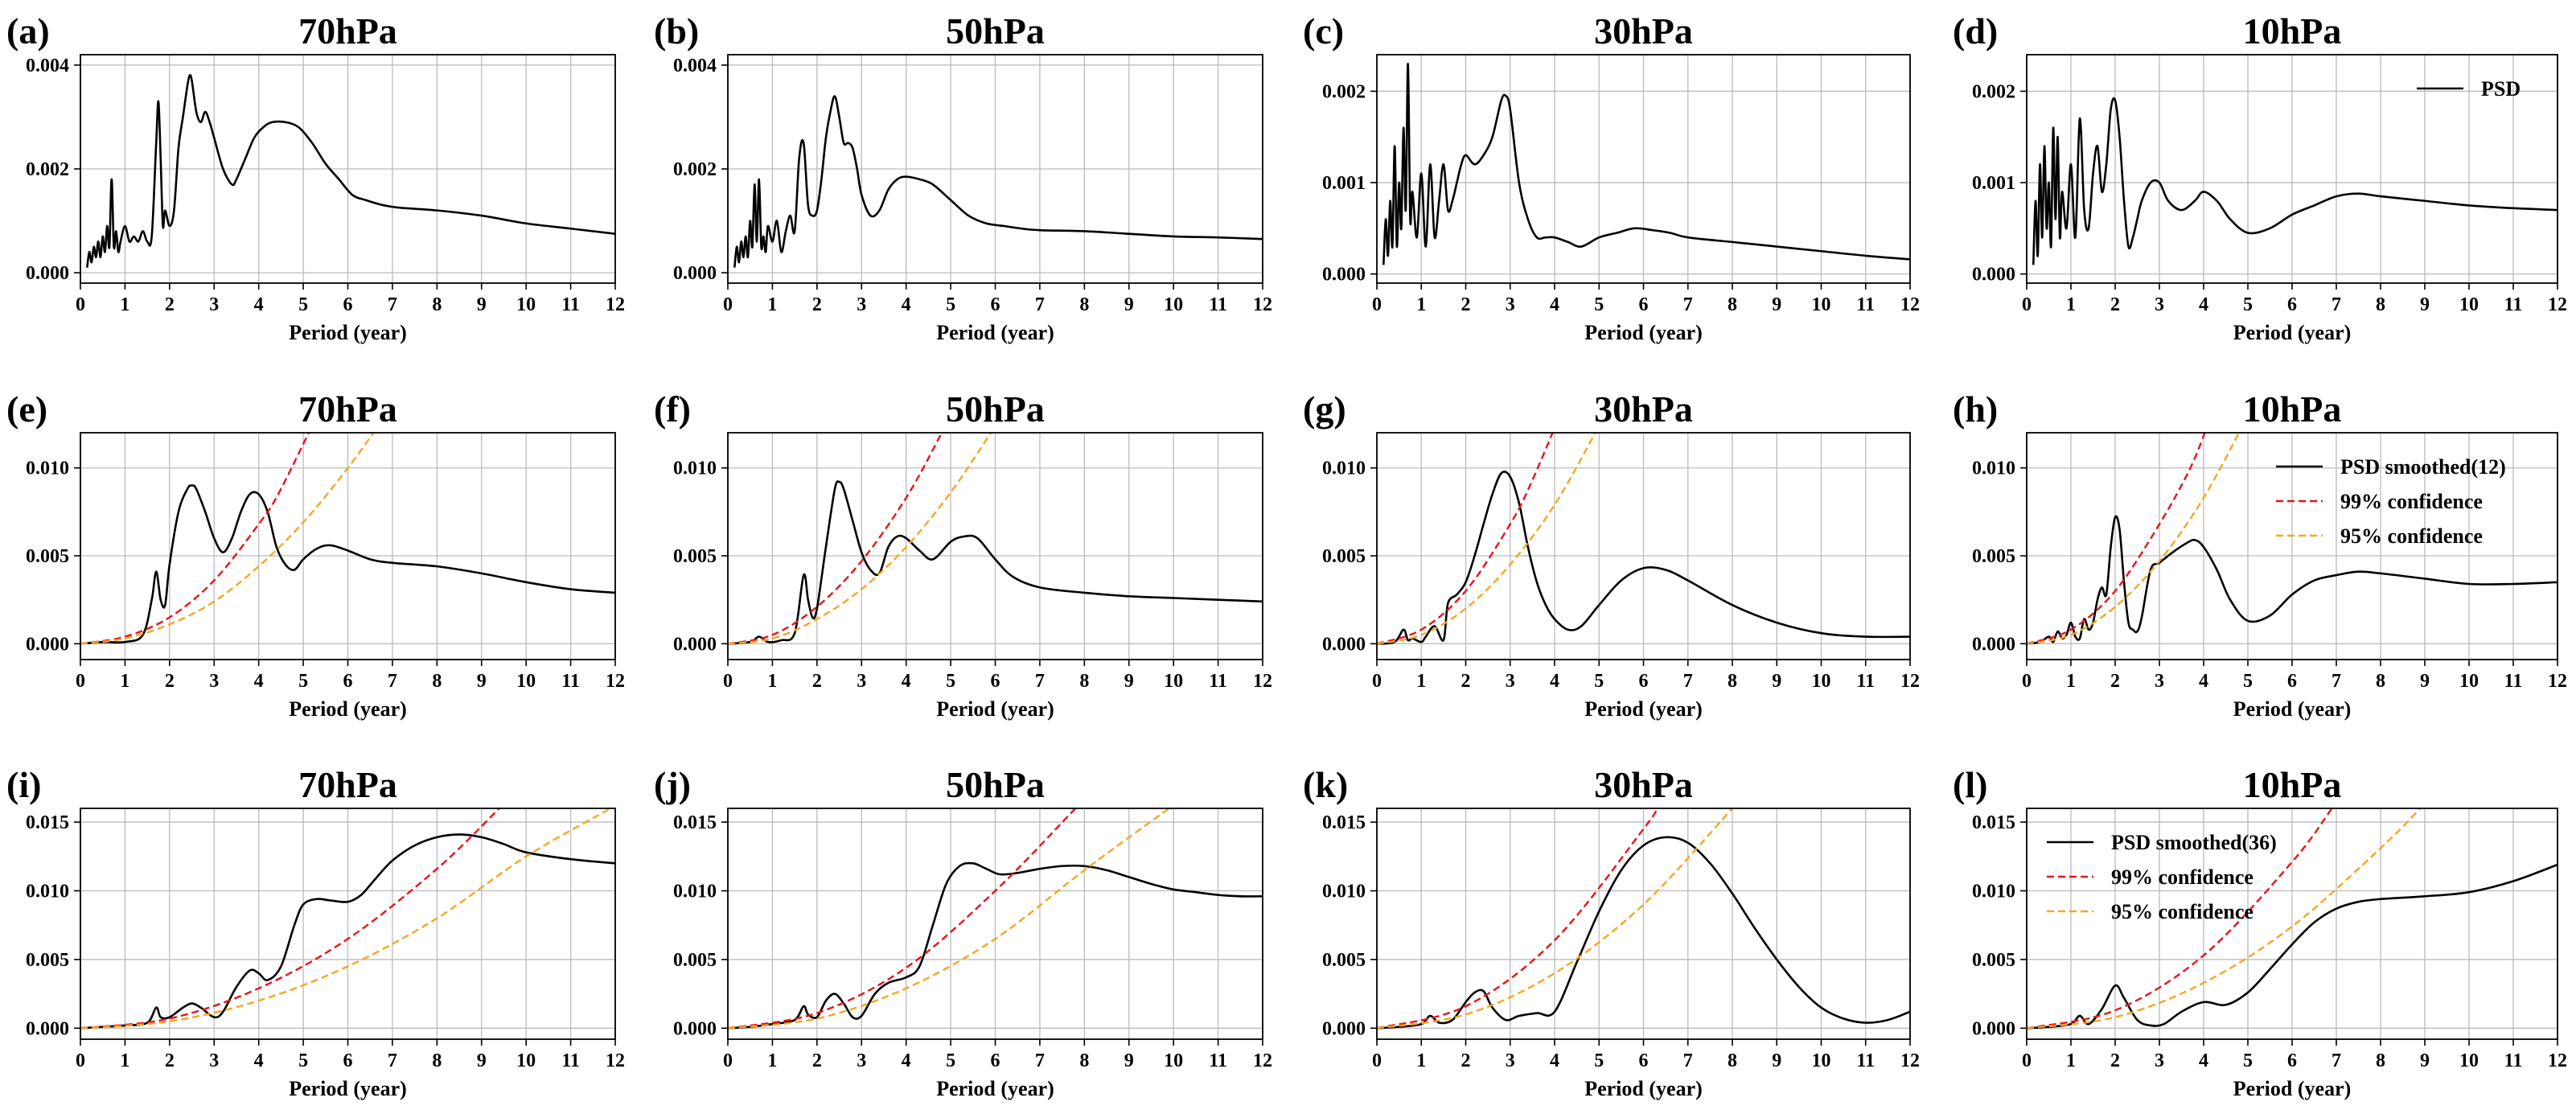 The width and height of the screenshot is (2576, 1114). What do you see at coordinates (695, 65) in the screenshot?
I see `y-tick-label: 0.004` at bounding box center [695, 65].